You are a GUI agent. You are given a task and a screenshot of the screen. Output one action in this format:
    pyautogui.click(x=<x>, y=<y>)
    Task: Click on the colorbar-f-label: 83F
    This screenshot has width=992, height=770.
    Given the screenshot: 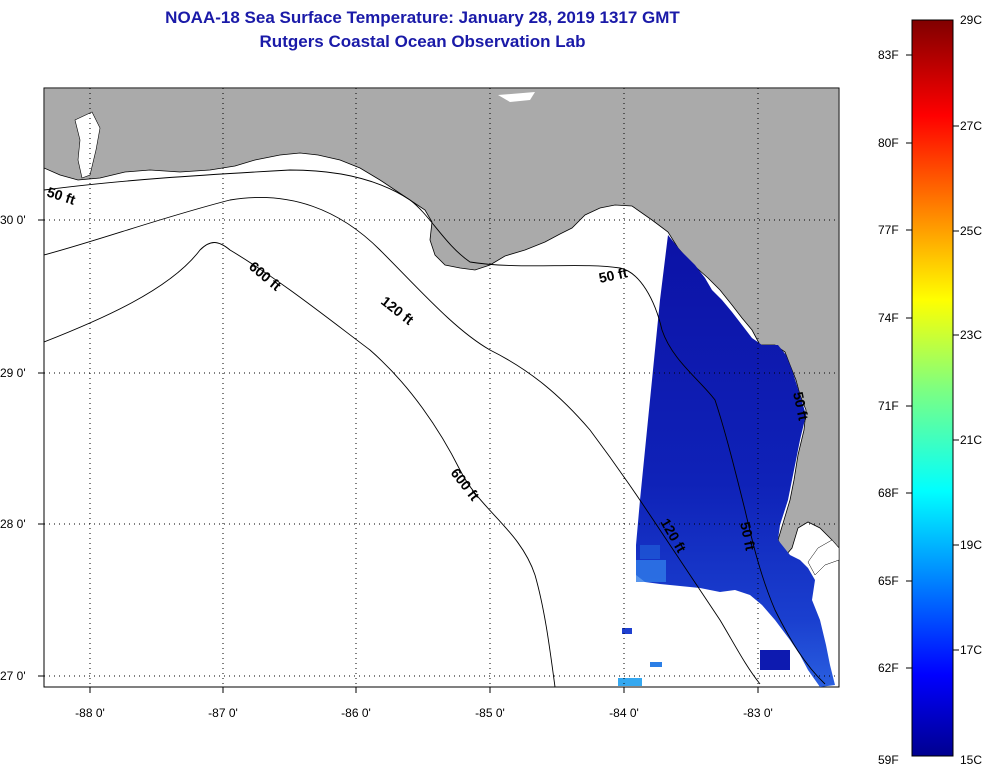 What is the action you would take?
    pyautogui.click(x=888, y=55)
    